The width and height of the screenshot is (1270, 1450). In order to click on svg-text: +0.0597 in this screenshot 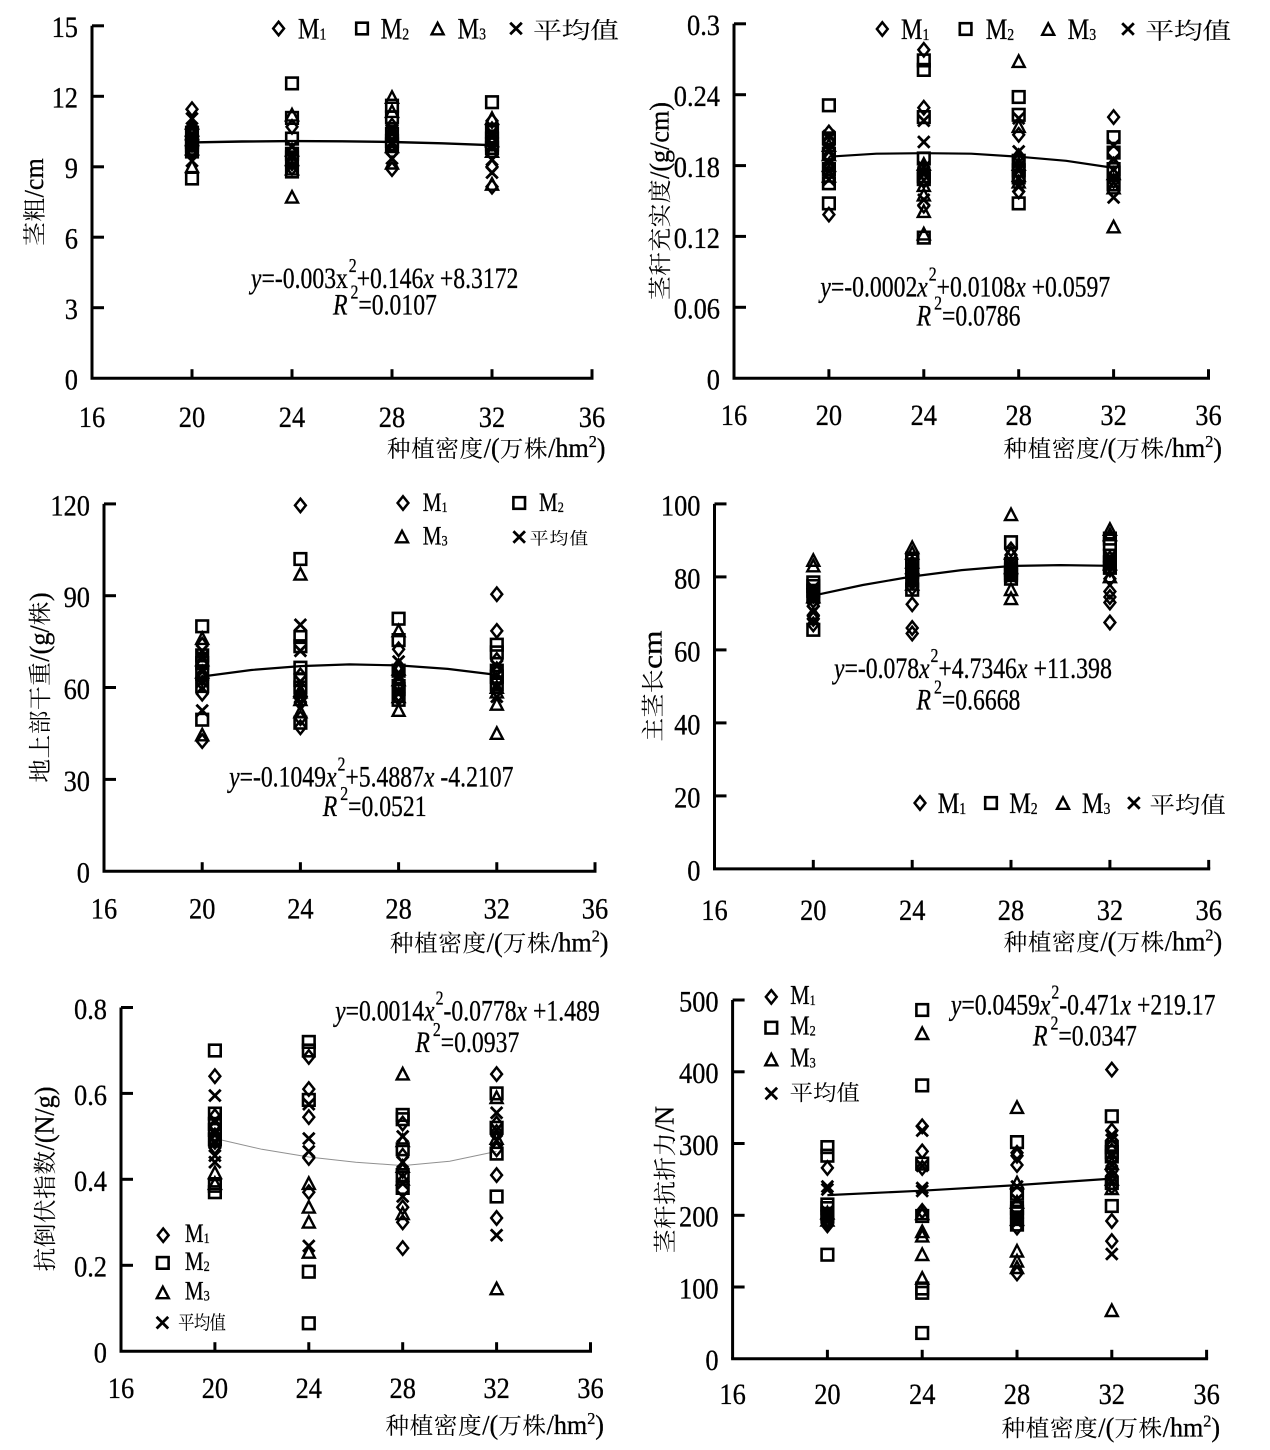, I will do `click(1071, 287)`.